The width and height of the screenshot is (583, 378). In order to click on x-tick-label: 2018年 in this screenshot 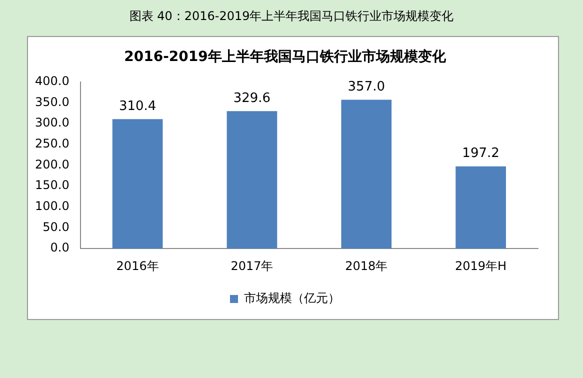, I will do `click(366, 265)`.